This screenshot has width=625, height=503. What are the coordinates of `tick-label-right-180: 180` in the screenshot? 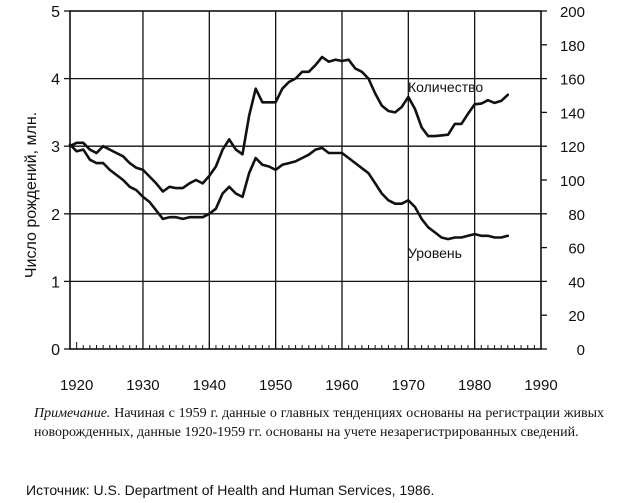 It's located at (572, 46).